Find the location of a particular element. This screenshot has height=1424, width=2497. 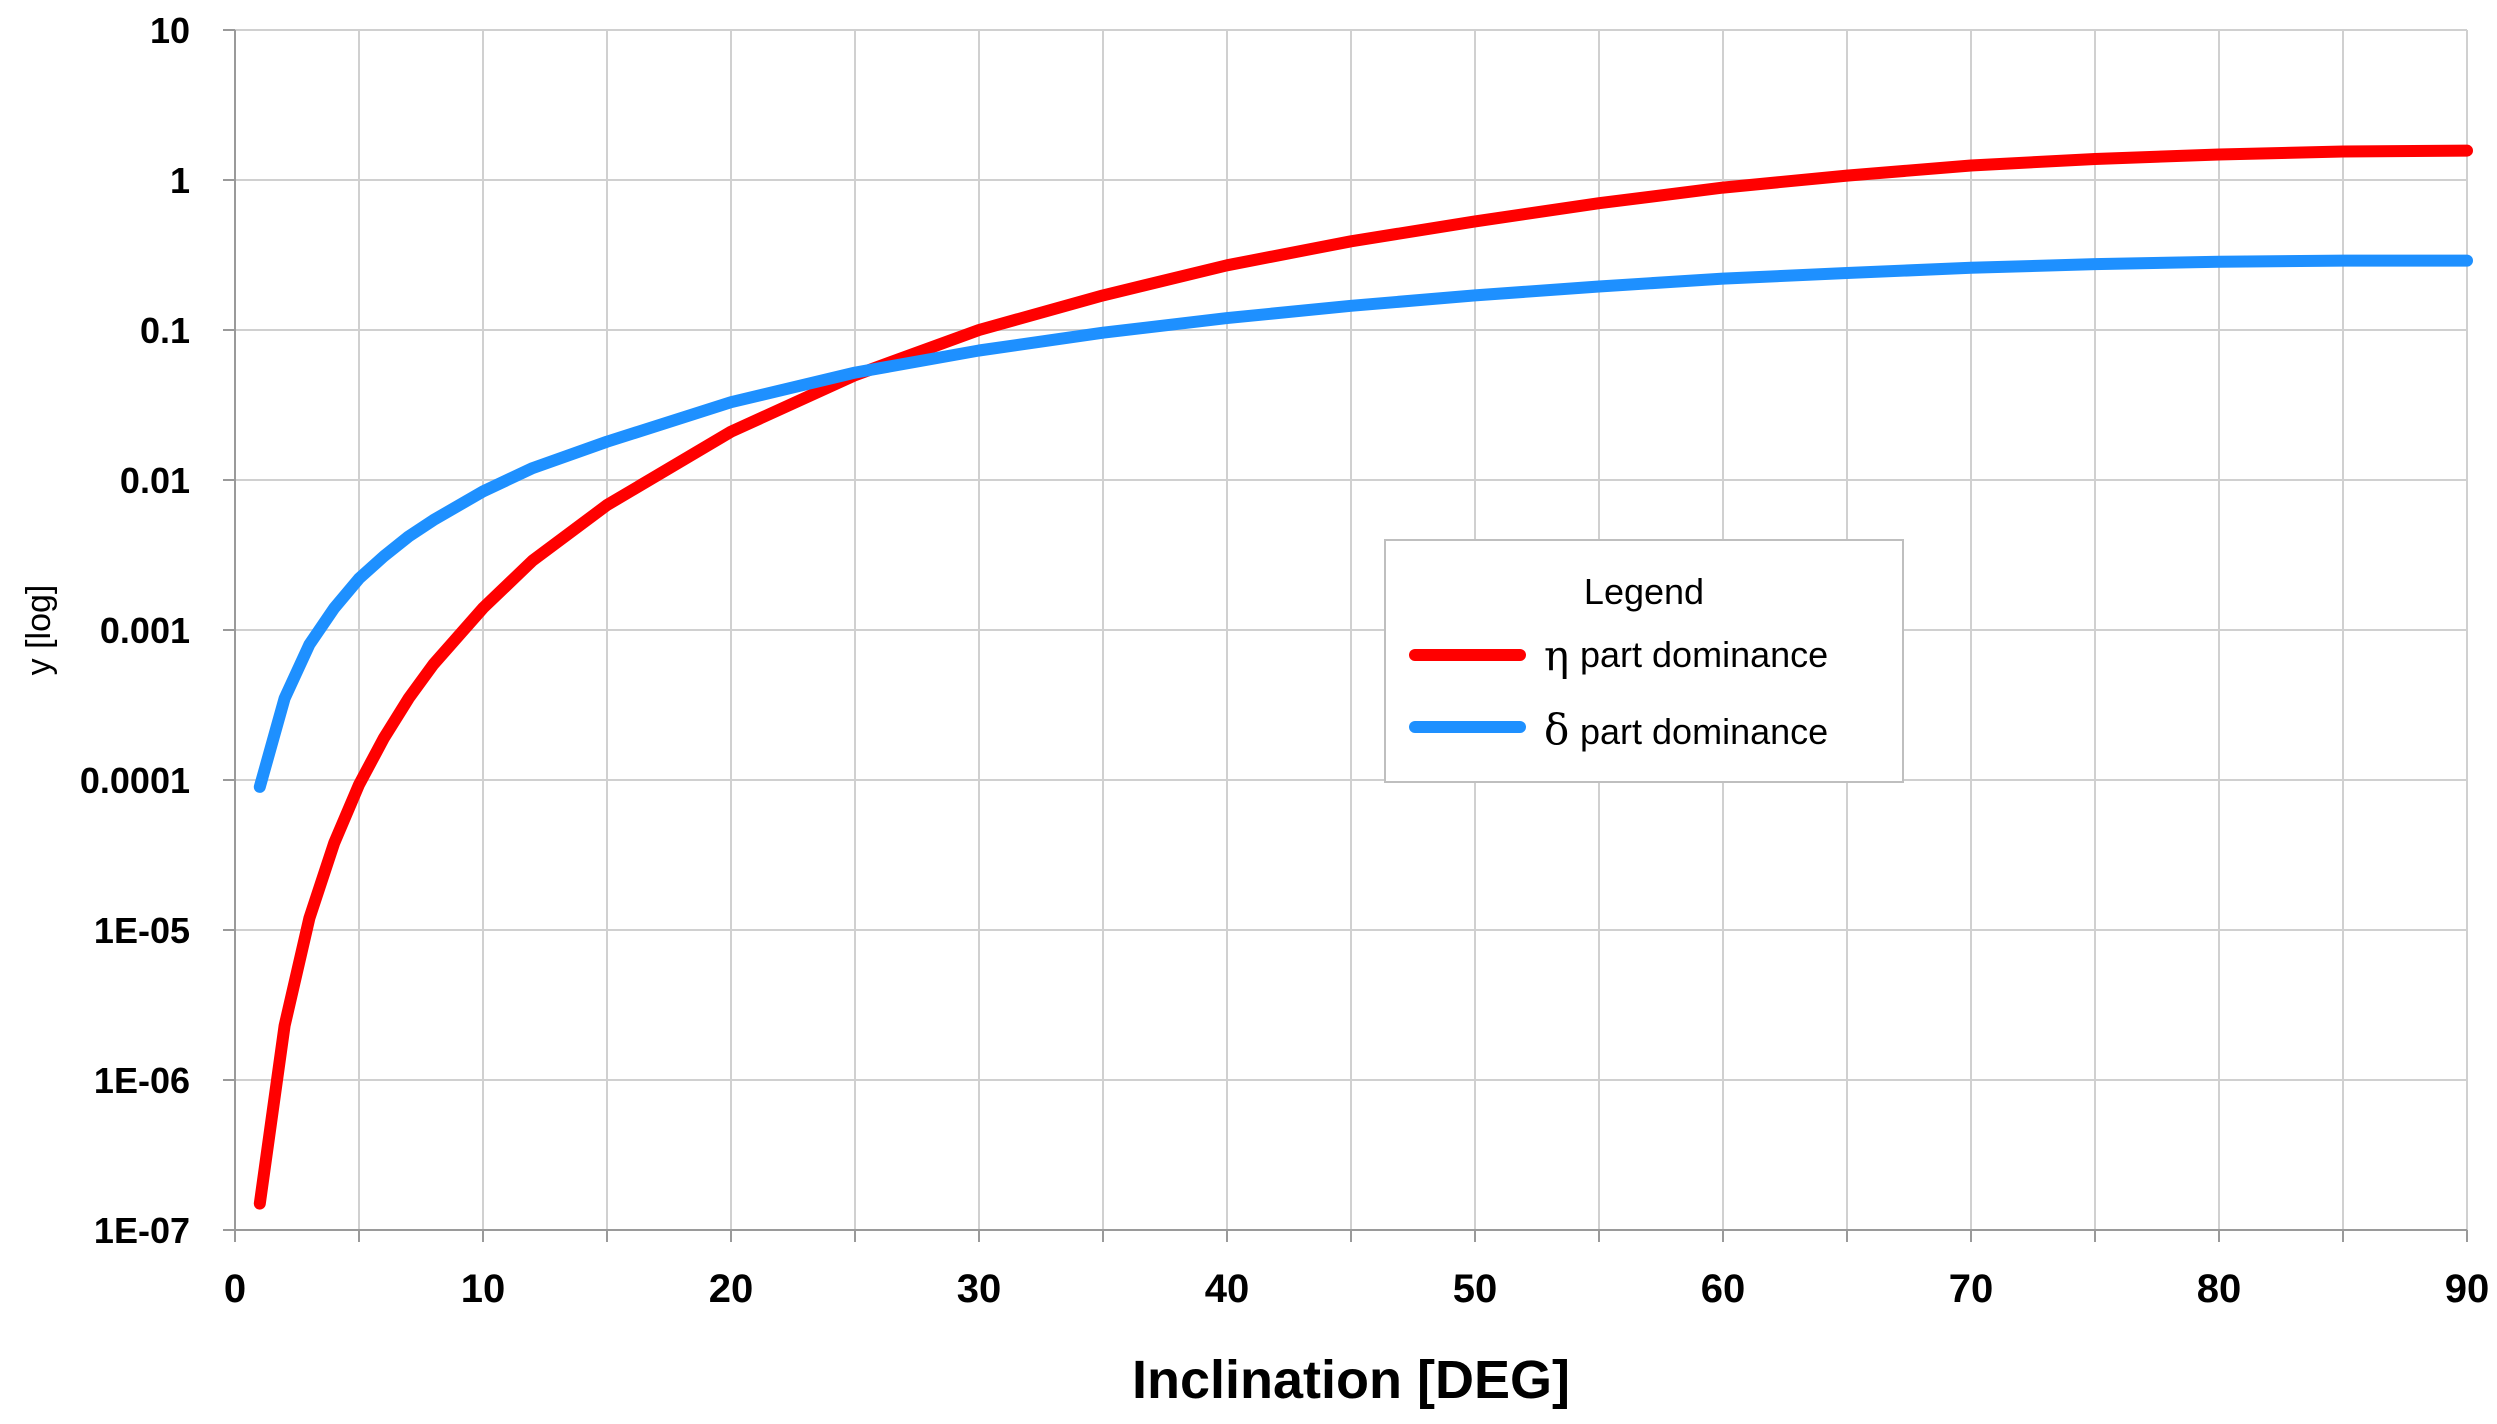

x-tick-label: 10 is located at coordinates (483, 1289).